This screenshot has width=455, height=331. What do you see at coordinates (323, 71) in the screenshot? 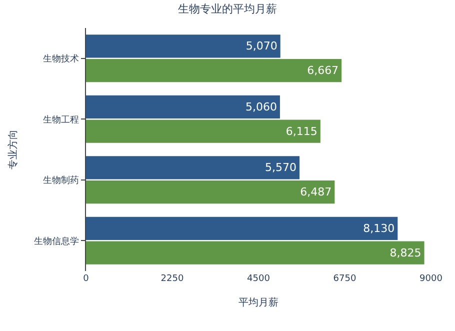
I see `data-label: 6,667` at bounding box center [323, 71].